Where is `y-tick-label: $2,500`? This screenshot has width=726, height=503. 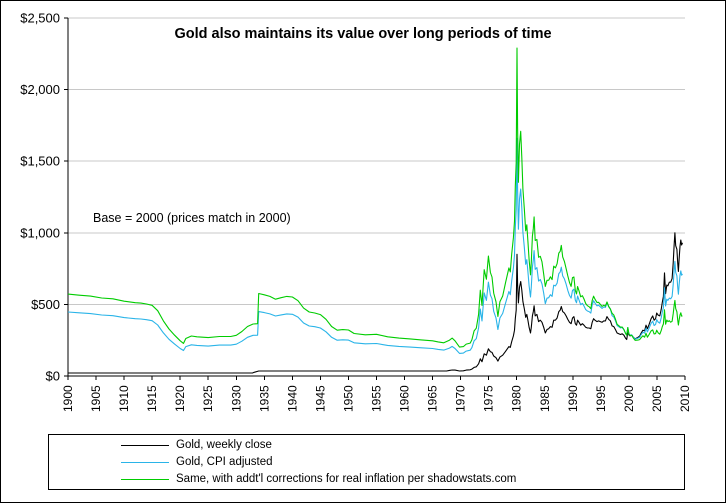 y-tick-label: $2,500 is located at coordinates (40, 18).